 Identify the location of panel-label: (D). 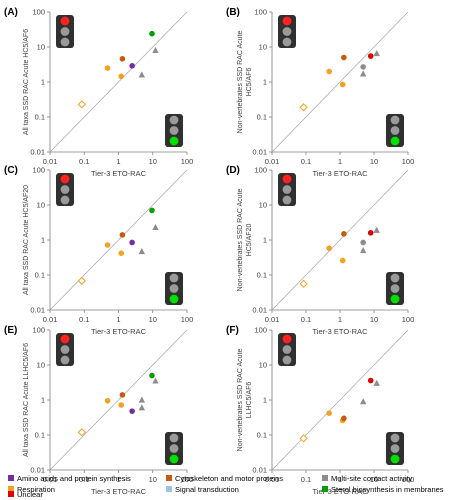
(233, 170).